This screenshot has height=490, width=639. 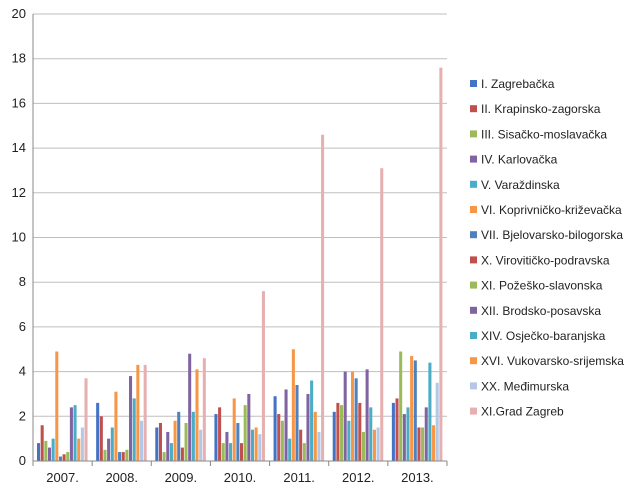 I want to click on legend-label: XX. Međimurska, so click(x=525, y=386).